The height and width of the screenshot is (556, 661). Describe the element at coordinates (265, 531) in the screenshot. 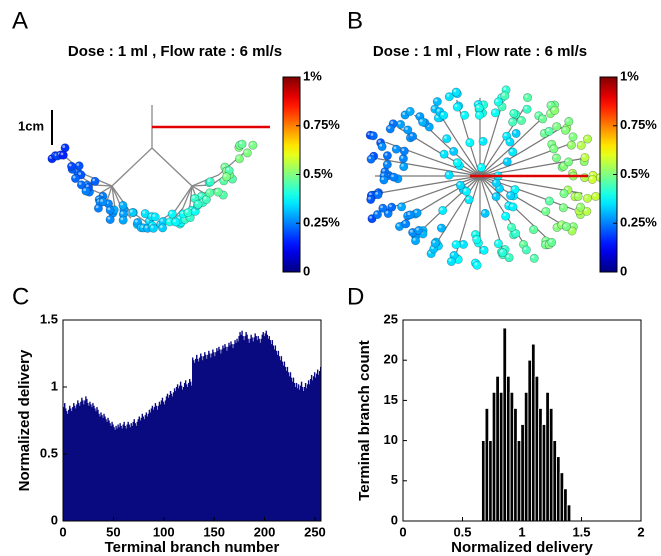

I see `x-tick-label: 200` at that location.